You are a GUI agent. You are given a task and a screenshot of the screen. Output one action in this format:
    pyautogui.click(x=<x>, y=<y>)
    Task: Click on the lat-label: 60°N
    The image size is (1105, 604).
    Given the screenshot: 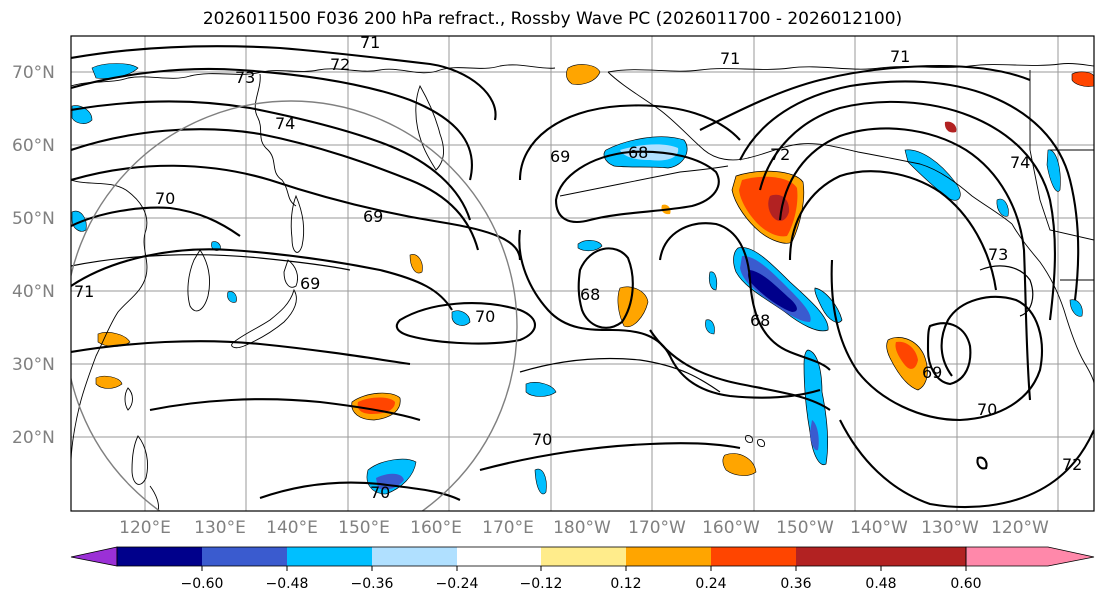 What is the action you would take?
    pyautogui.click(x=33, y=146)
    